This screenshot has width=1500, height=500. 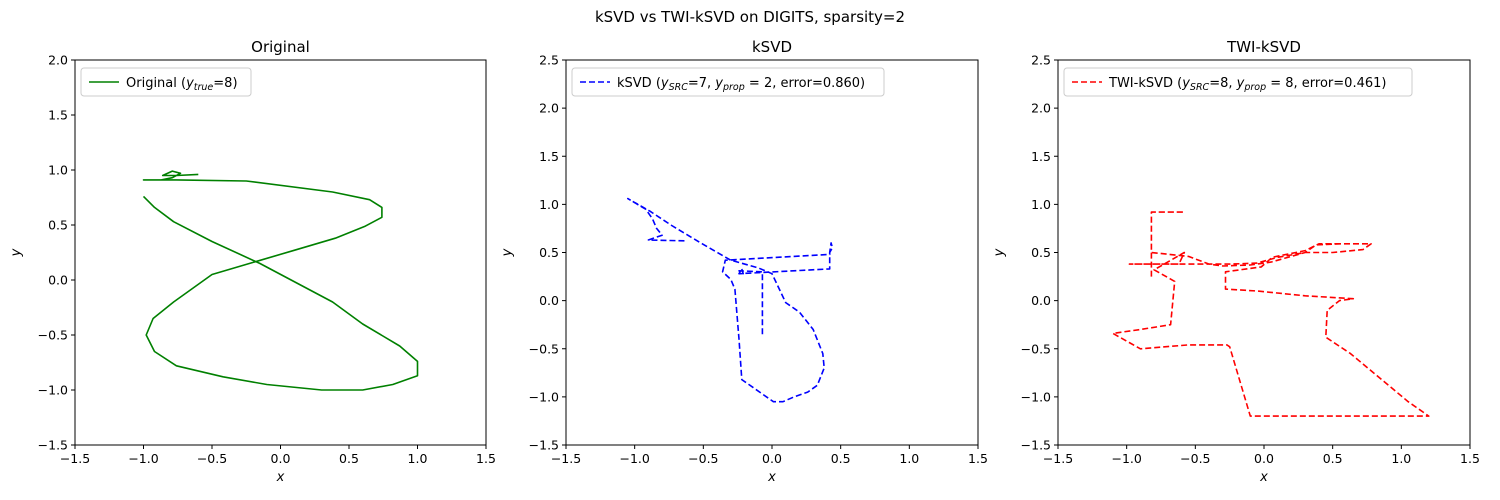 I want to click on legend-prefix: TWI-kSVD (, so click(x=1145, y=83).